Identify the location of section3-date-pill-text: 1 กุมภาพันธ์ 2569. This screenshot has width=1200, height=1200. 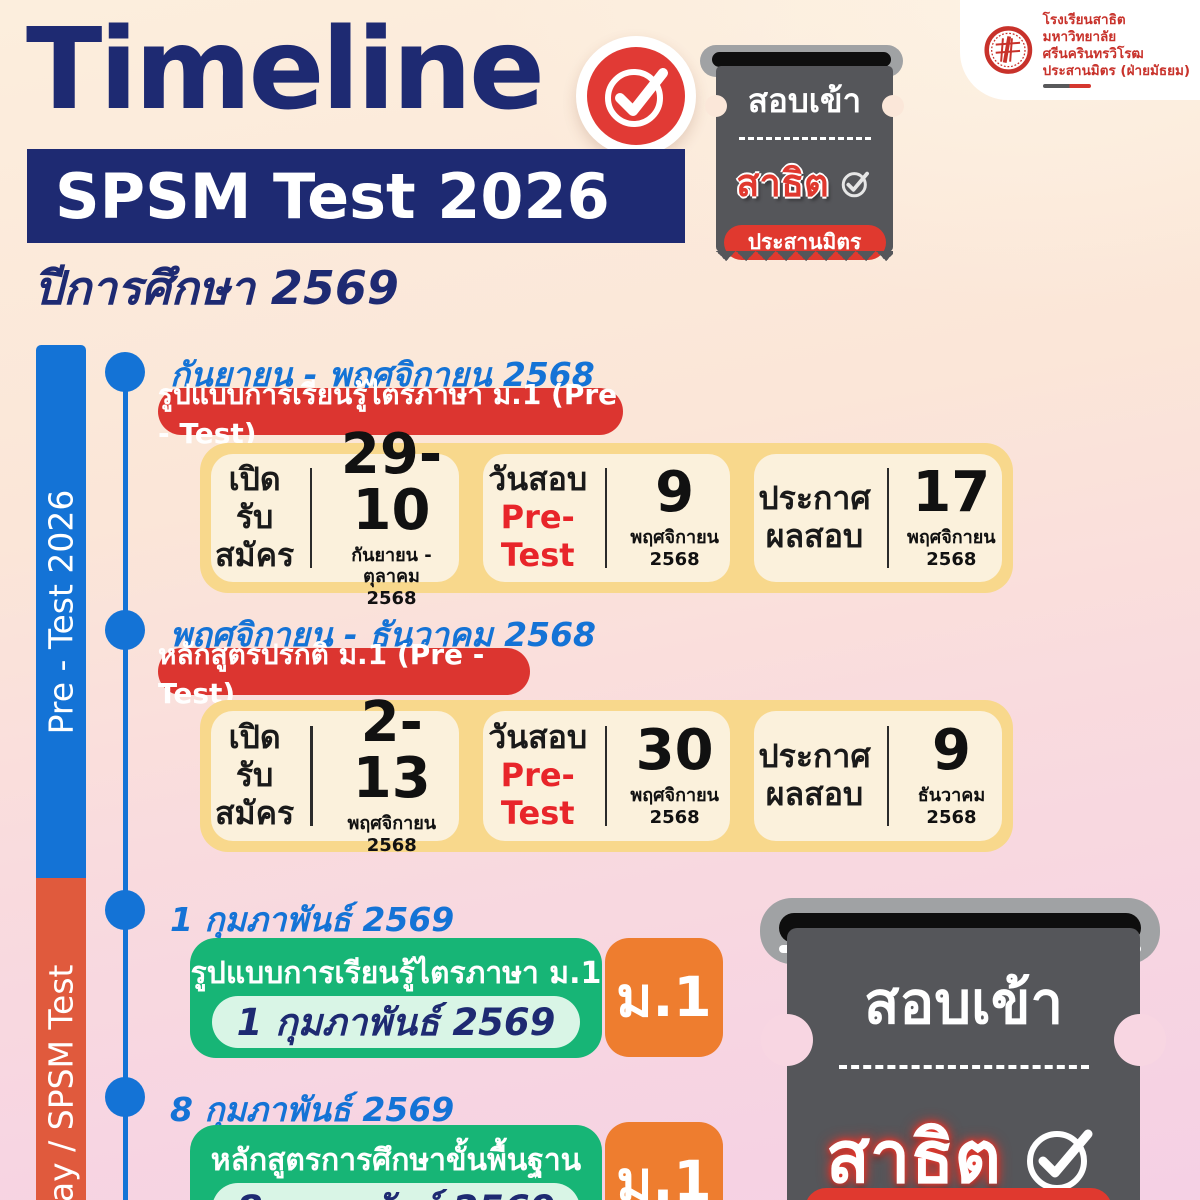
(396, 1022).